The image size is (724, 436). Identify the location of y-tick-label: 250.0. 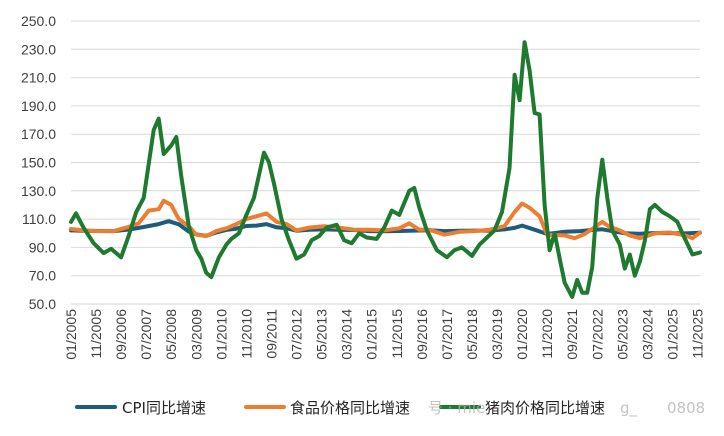
(38, 21).